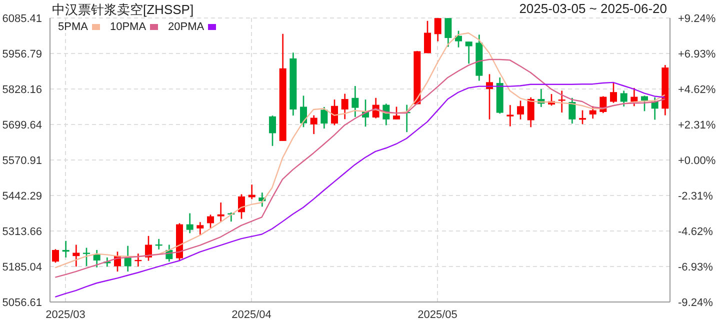  Describe the element at coordinates (696, 196) in the screenshot. I see `y2-tick-label: -2.31%` at that location.